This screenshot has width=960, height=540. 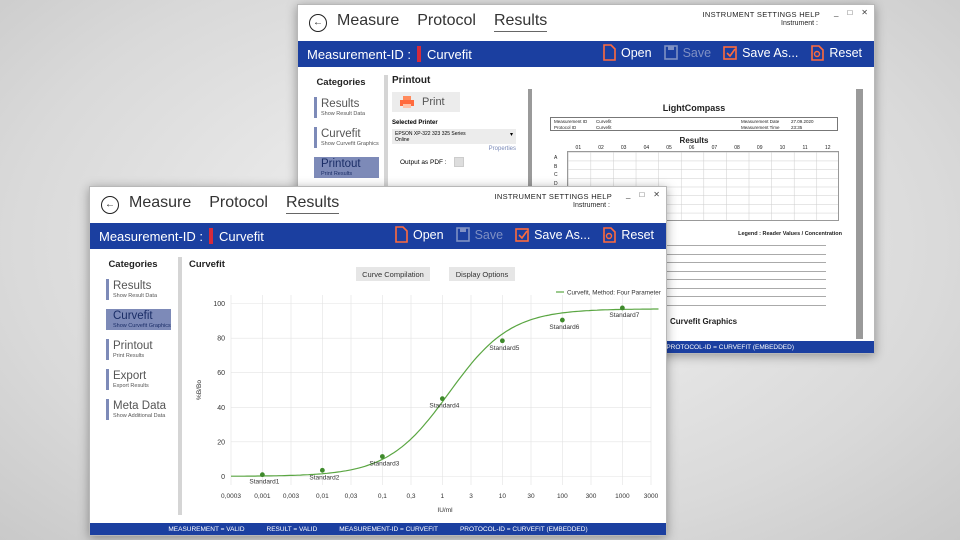 What do you see at coordinates (393, 274) in the screenshot?
I see `curve-compilation-button: Curve Compilation` at bounding box center [393, 274].